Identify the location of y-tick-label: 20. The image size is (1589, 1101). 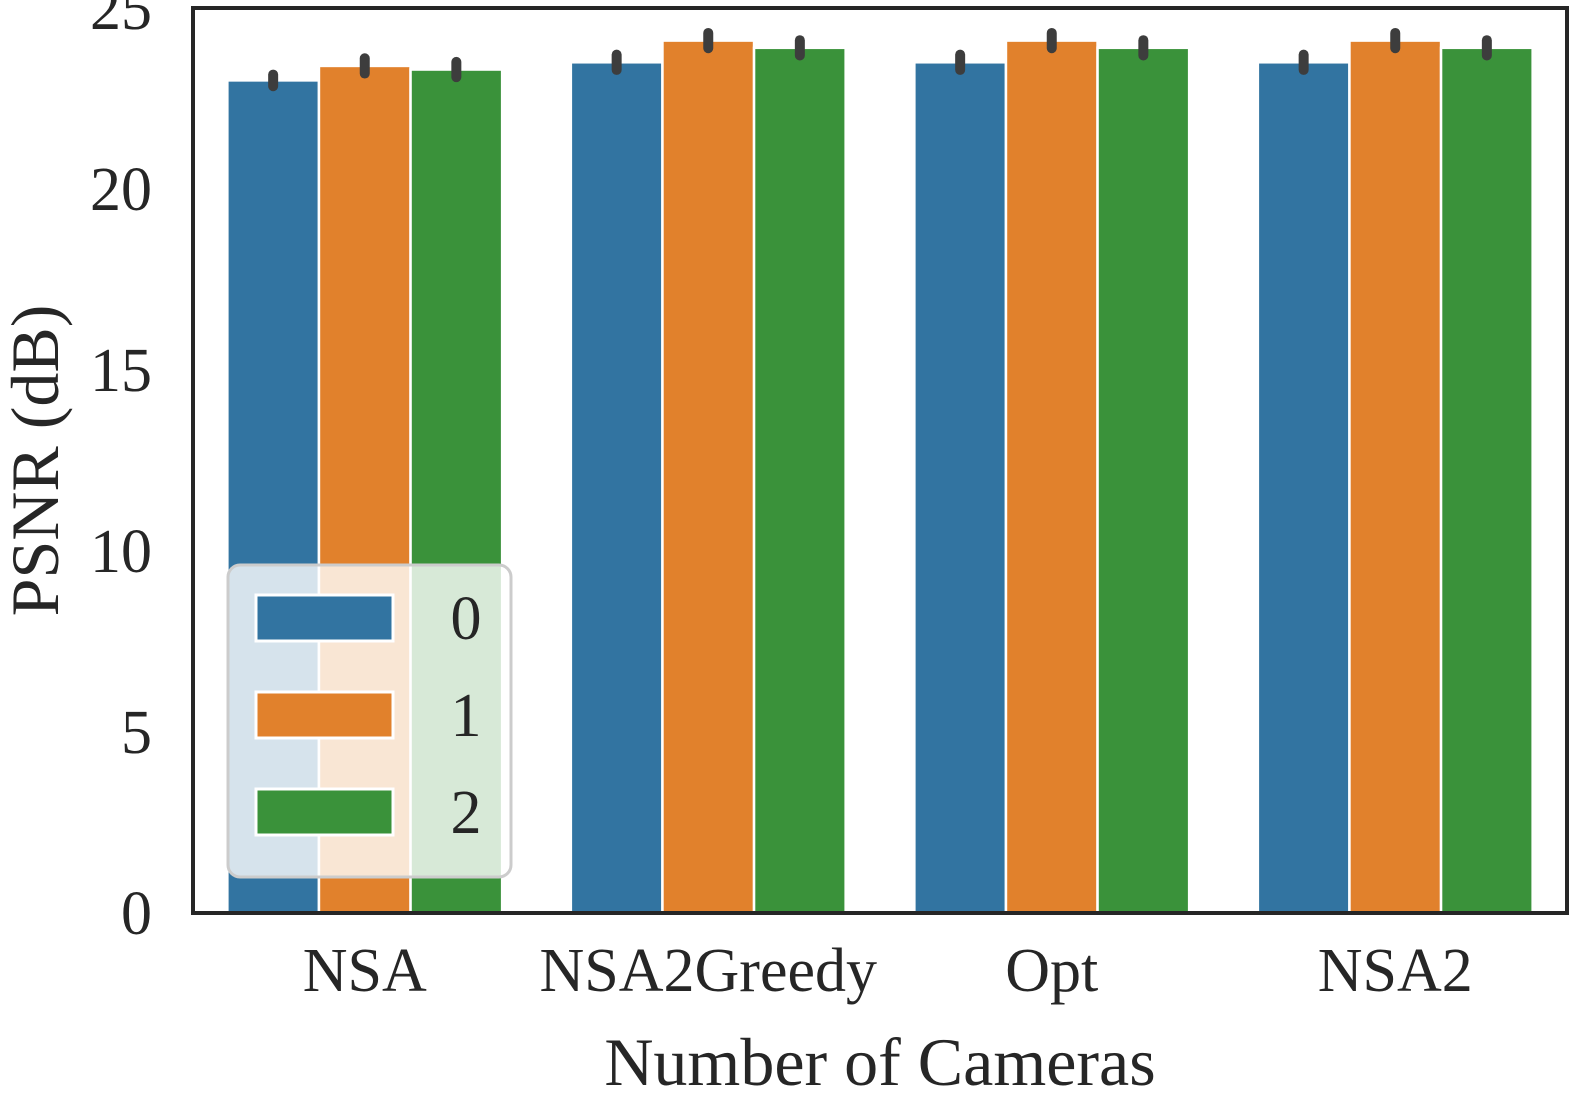
(121, 190).